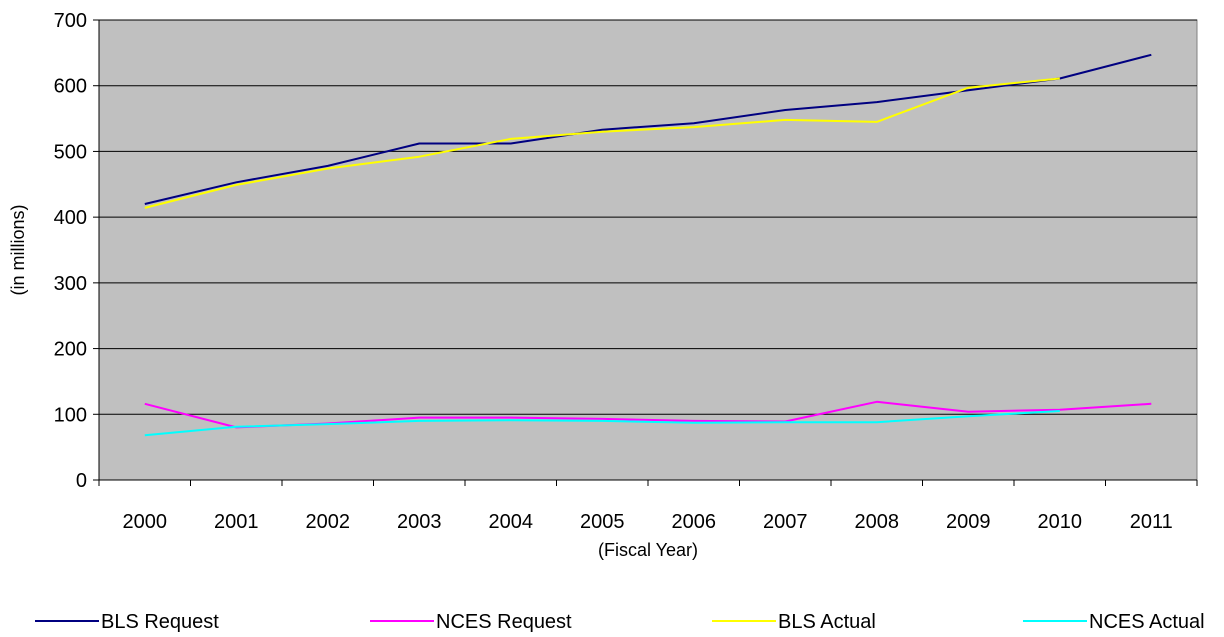 The image size is (1224, 637). What do you see at coordinates (511, 522) in the screenshot?
I see `x-tick-label: 2004` at bounding box center [511, 522].